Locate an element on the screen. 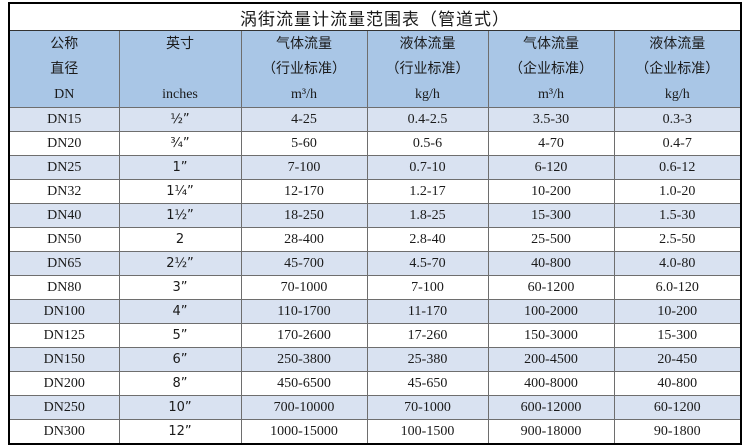 This screenshot has height=445, width=750. column-header-inches: 英寸 inches is located at coordinates (180, 69).